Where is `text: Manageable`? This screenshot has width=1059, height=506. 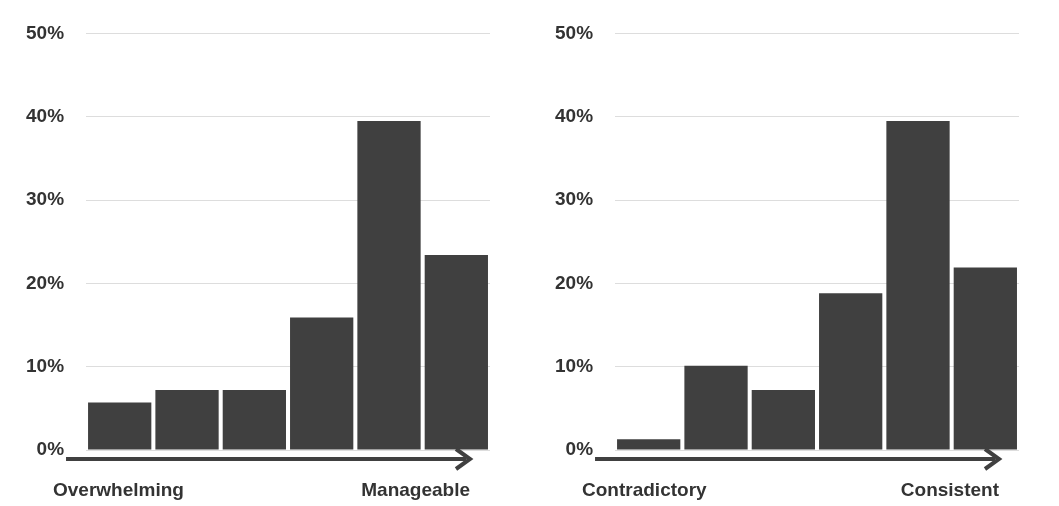
text: Manageable is located at coordinates (415, 490).